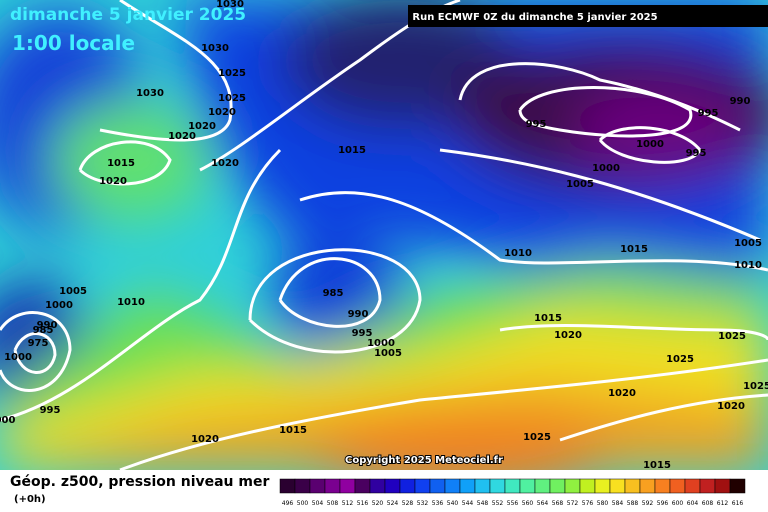  What do you see at coordinates (424, 460) in the screenshot?
I see `copyright: Copyright 2025 Meteociel.fr` at bounding box center [424, 460].